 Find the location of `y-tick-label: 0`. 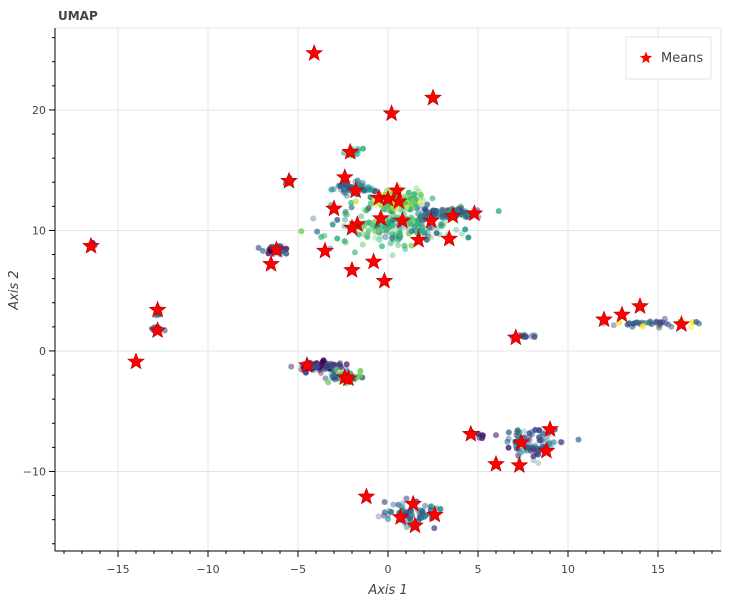

y-tick-label: 0 is located at coordinates (42, 351).